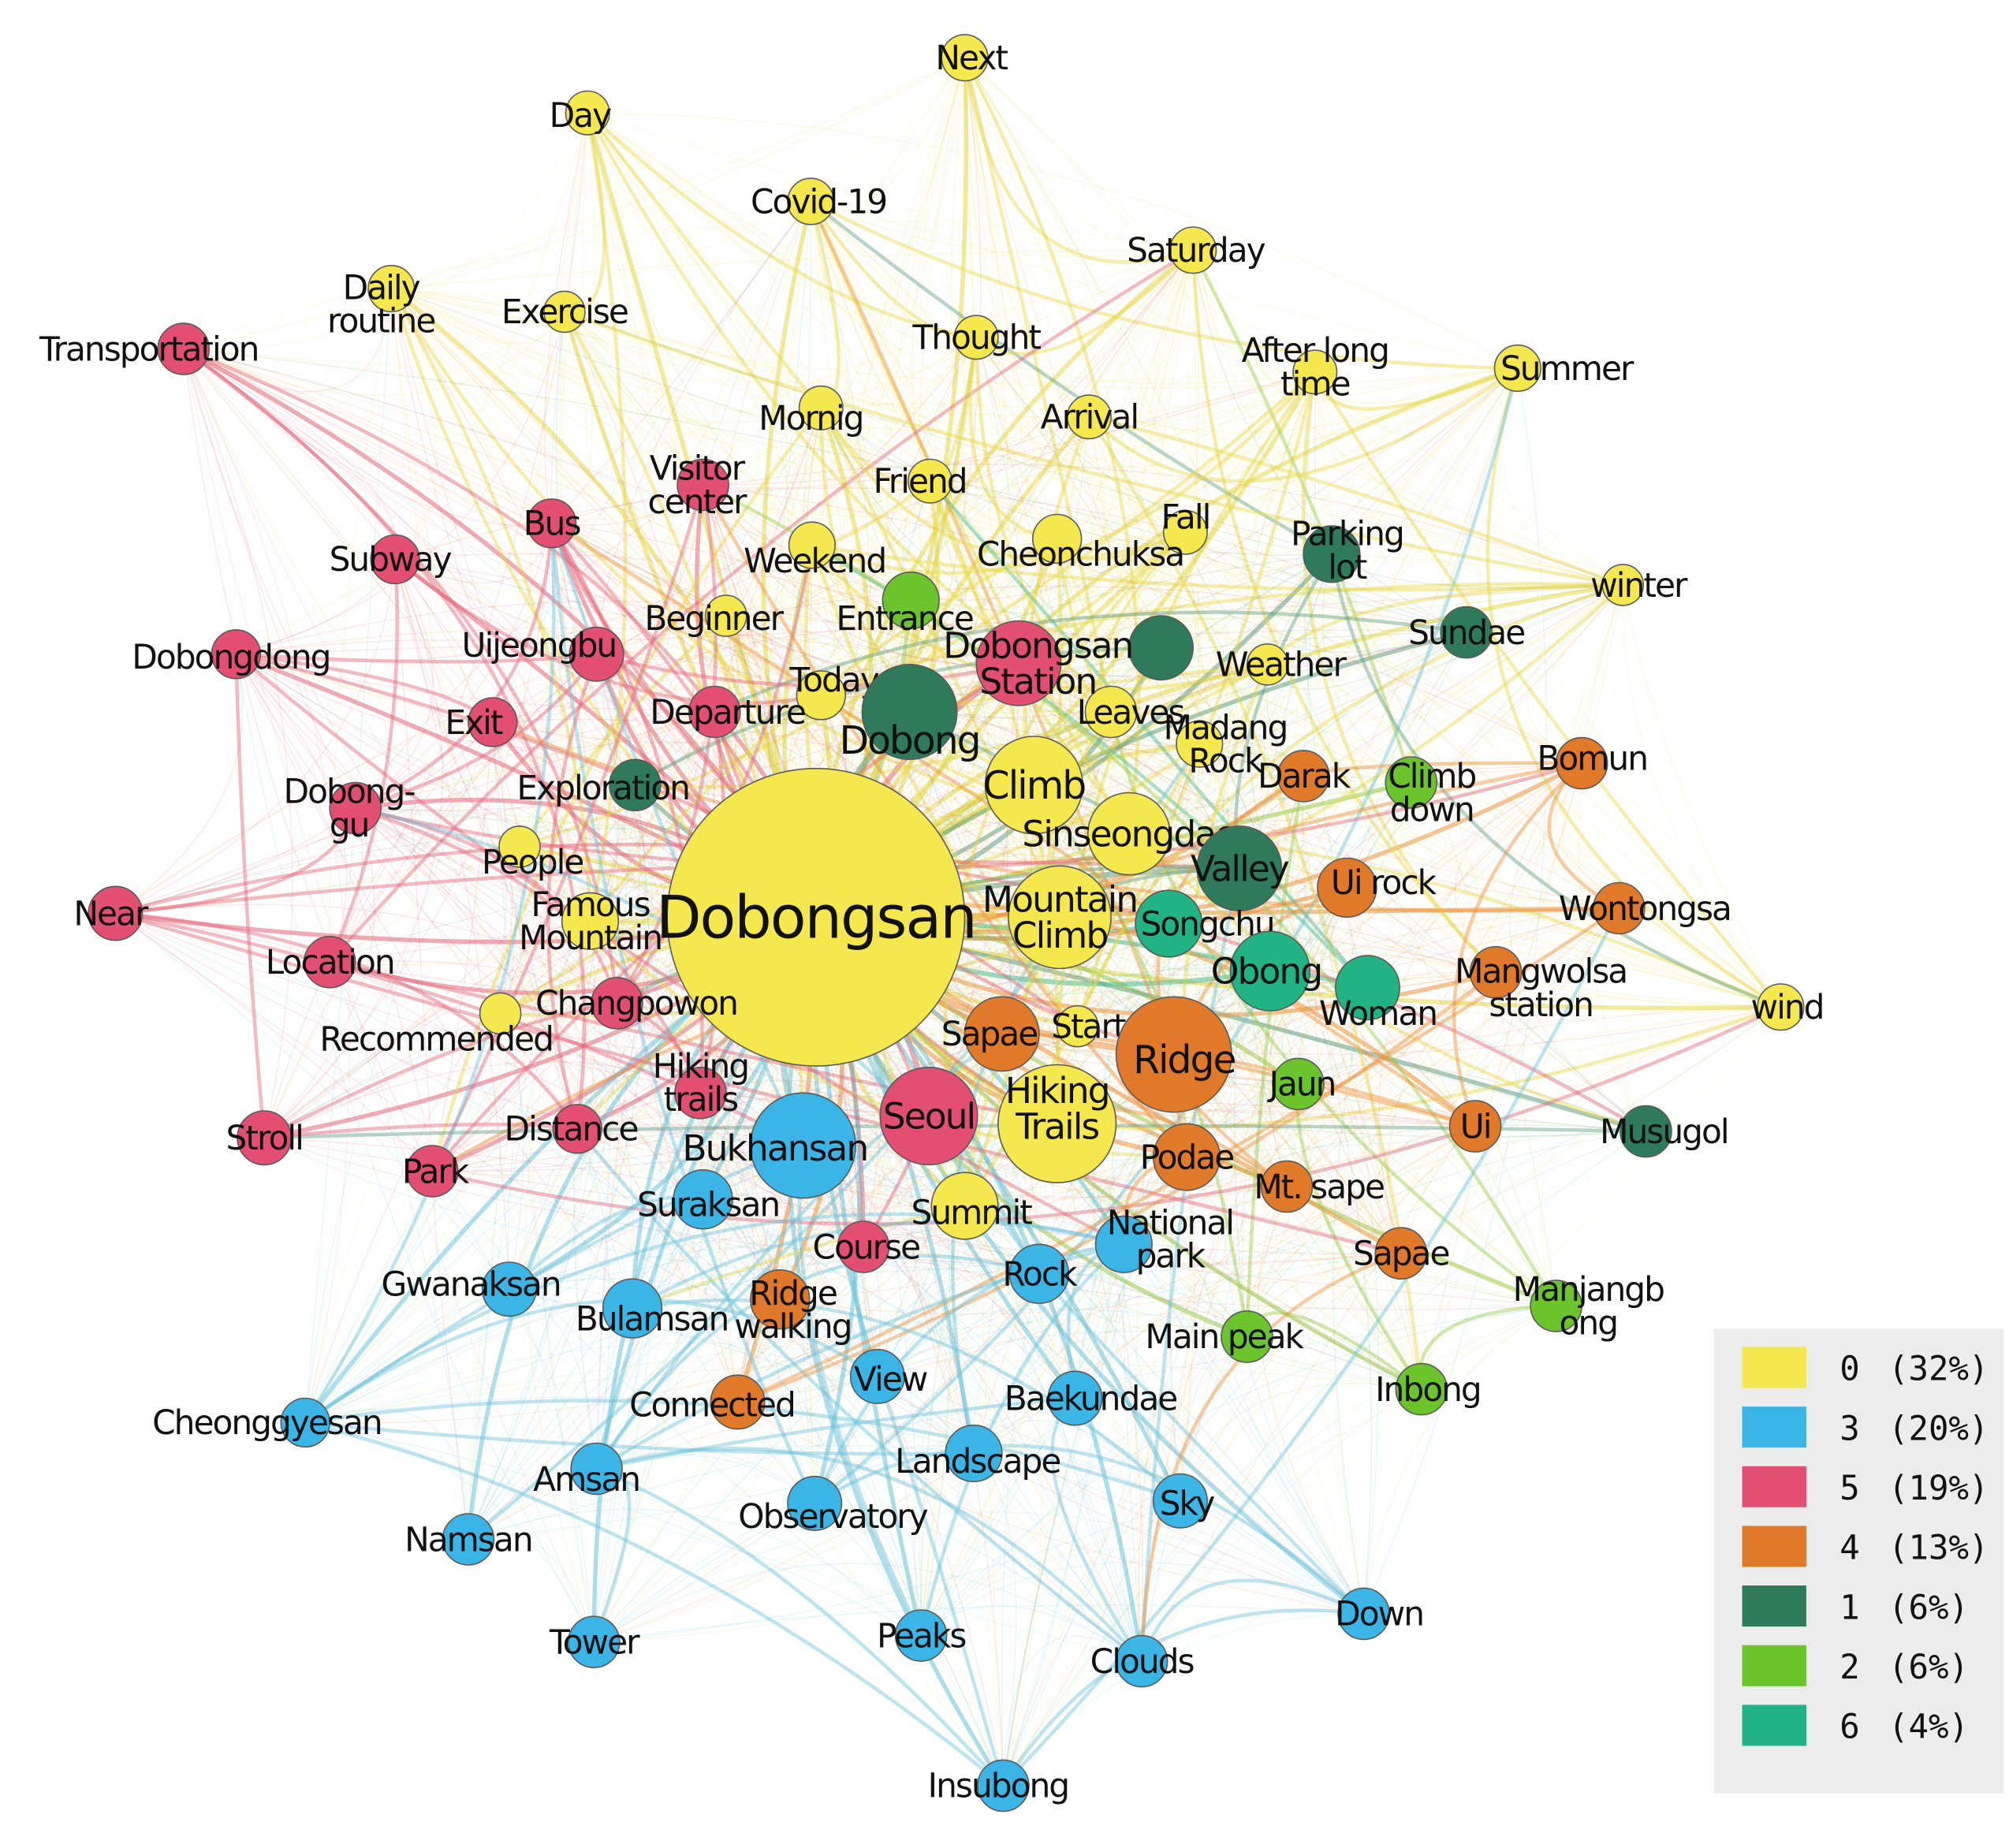  Describe the element at coordinates (602, 788) in the screenshot. I see `node-label: Exploration` at that location.